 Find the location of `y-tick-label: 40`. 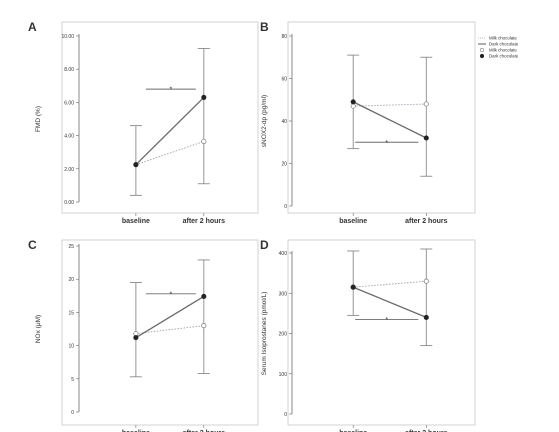

y-tick-label: 40 is located at coordinates (284, 122).